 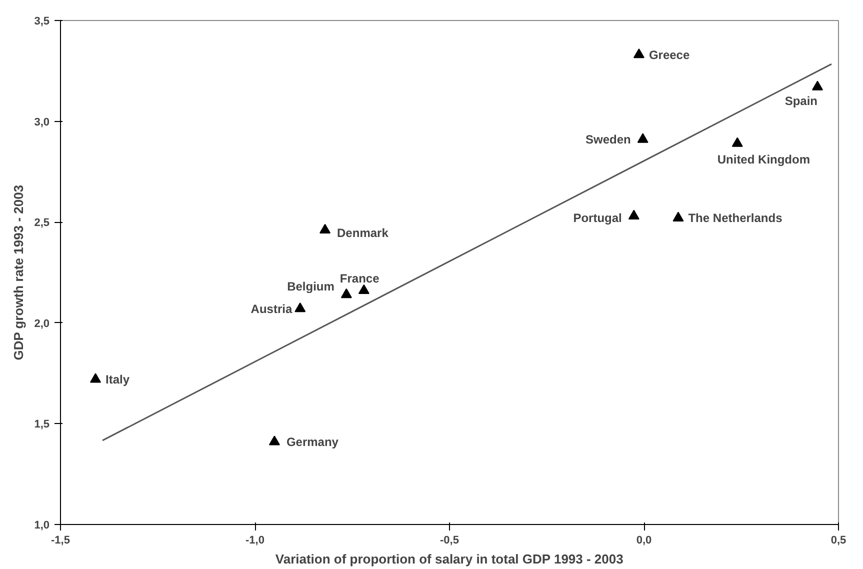 What do you see at coordinates (42, 424) in the screenshot?
I see `y-tick-label: 1,5` at bounding box center [42, 424].